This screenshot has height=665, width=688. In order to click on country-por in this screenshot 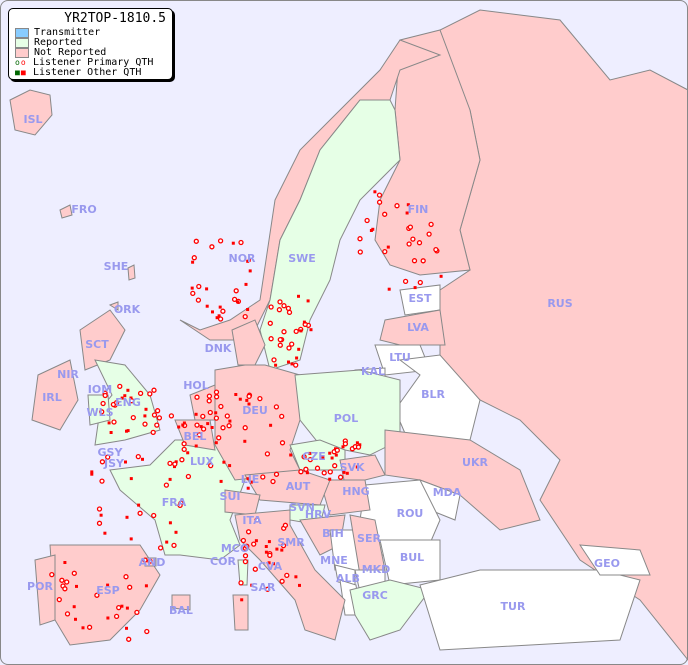, I will do `click(45, 590)`.